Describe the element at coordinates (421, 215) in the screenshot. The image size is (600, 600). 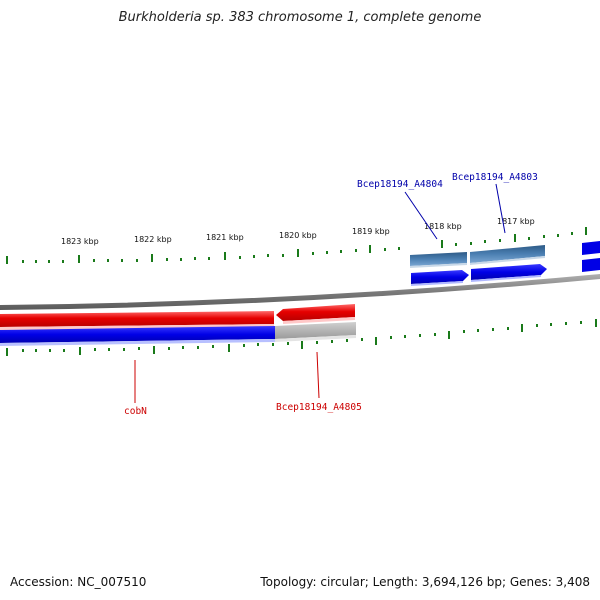
I see `a4804-callout-line` at that location.